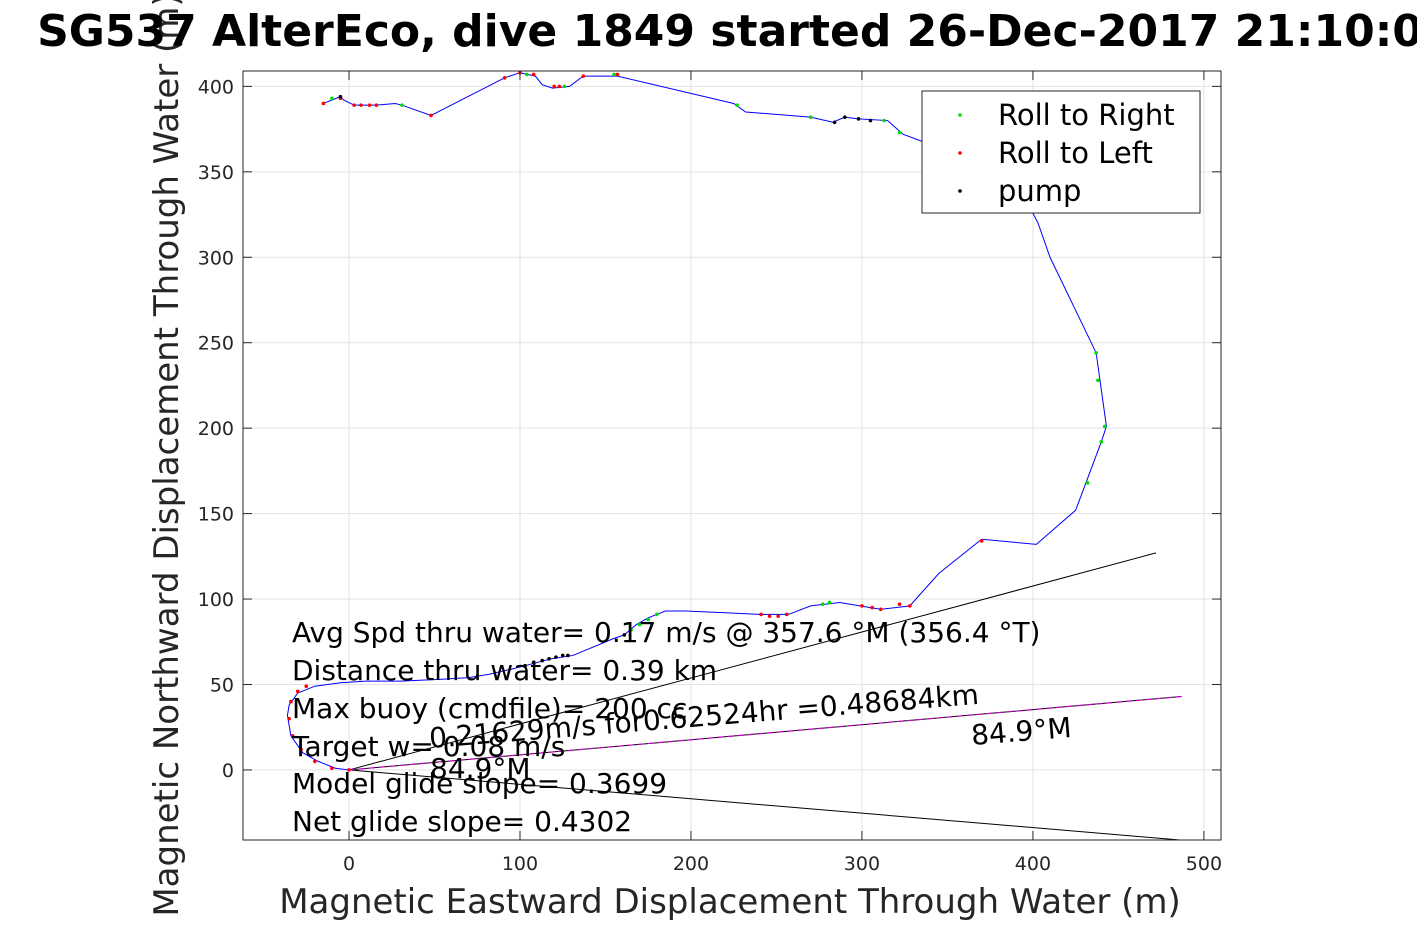 The width and height of the screenshot is (1417, 945). What do you see at coordinates (504, 670) in the screenshot?
I see `distance-annotation: Distance thru water= 0.39 km` at bounding box center [504, 670].